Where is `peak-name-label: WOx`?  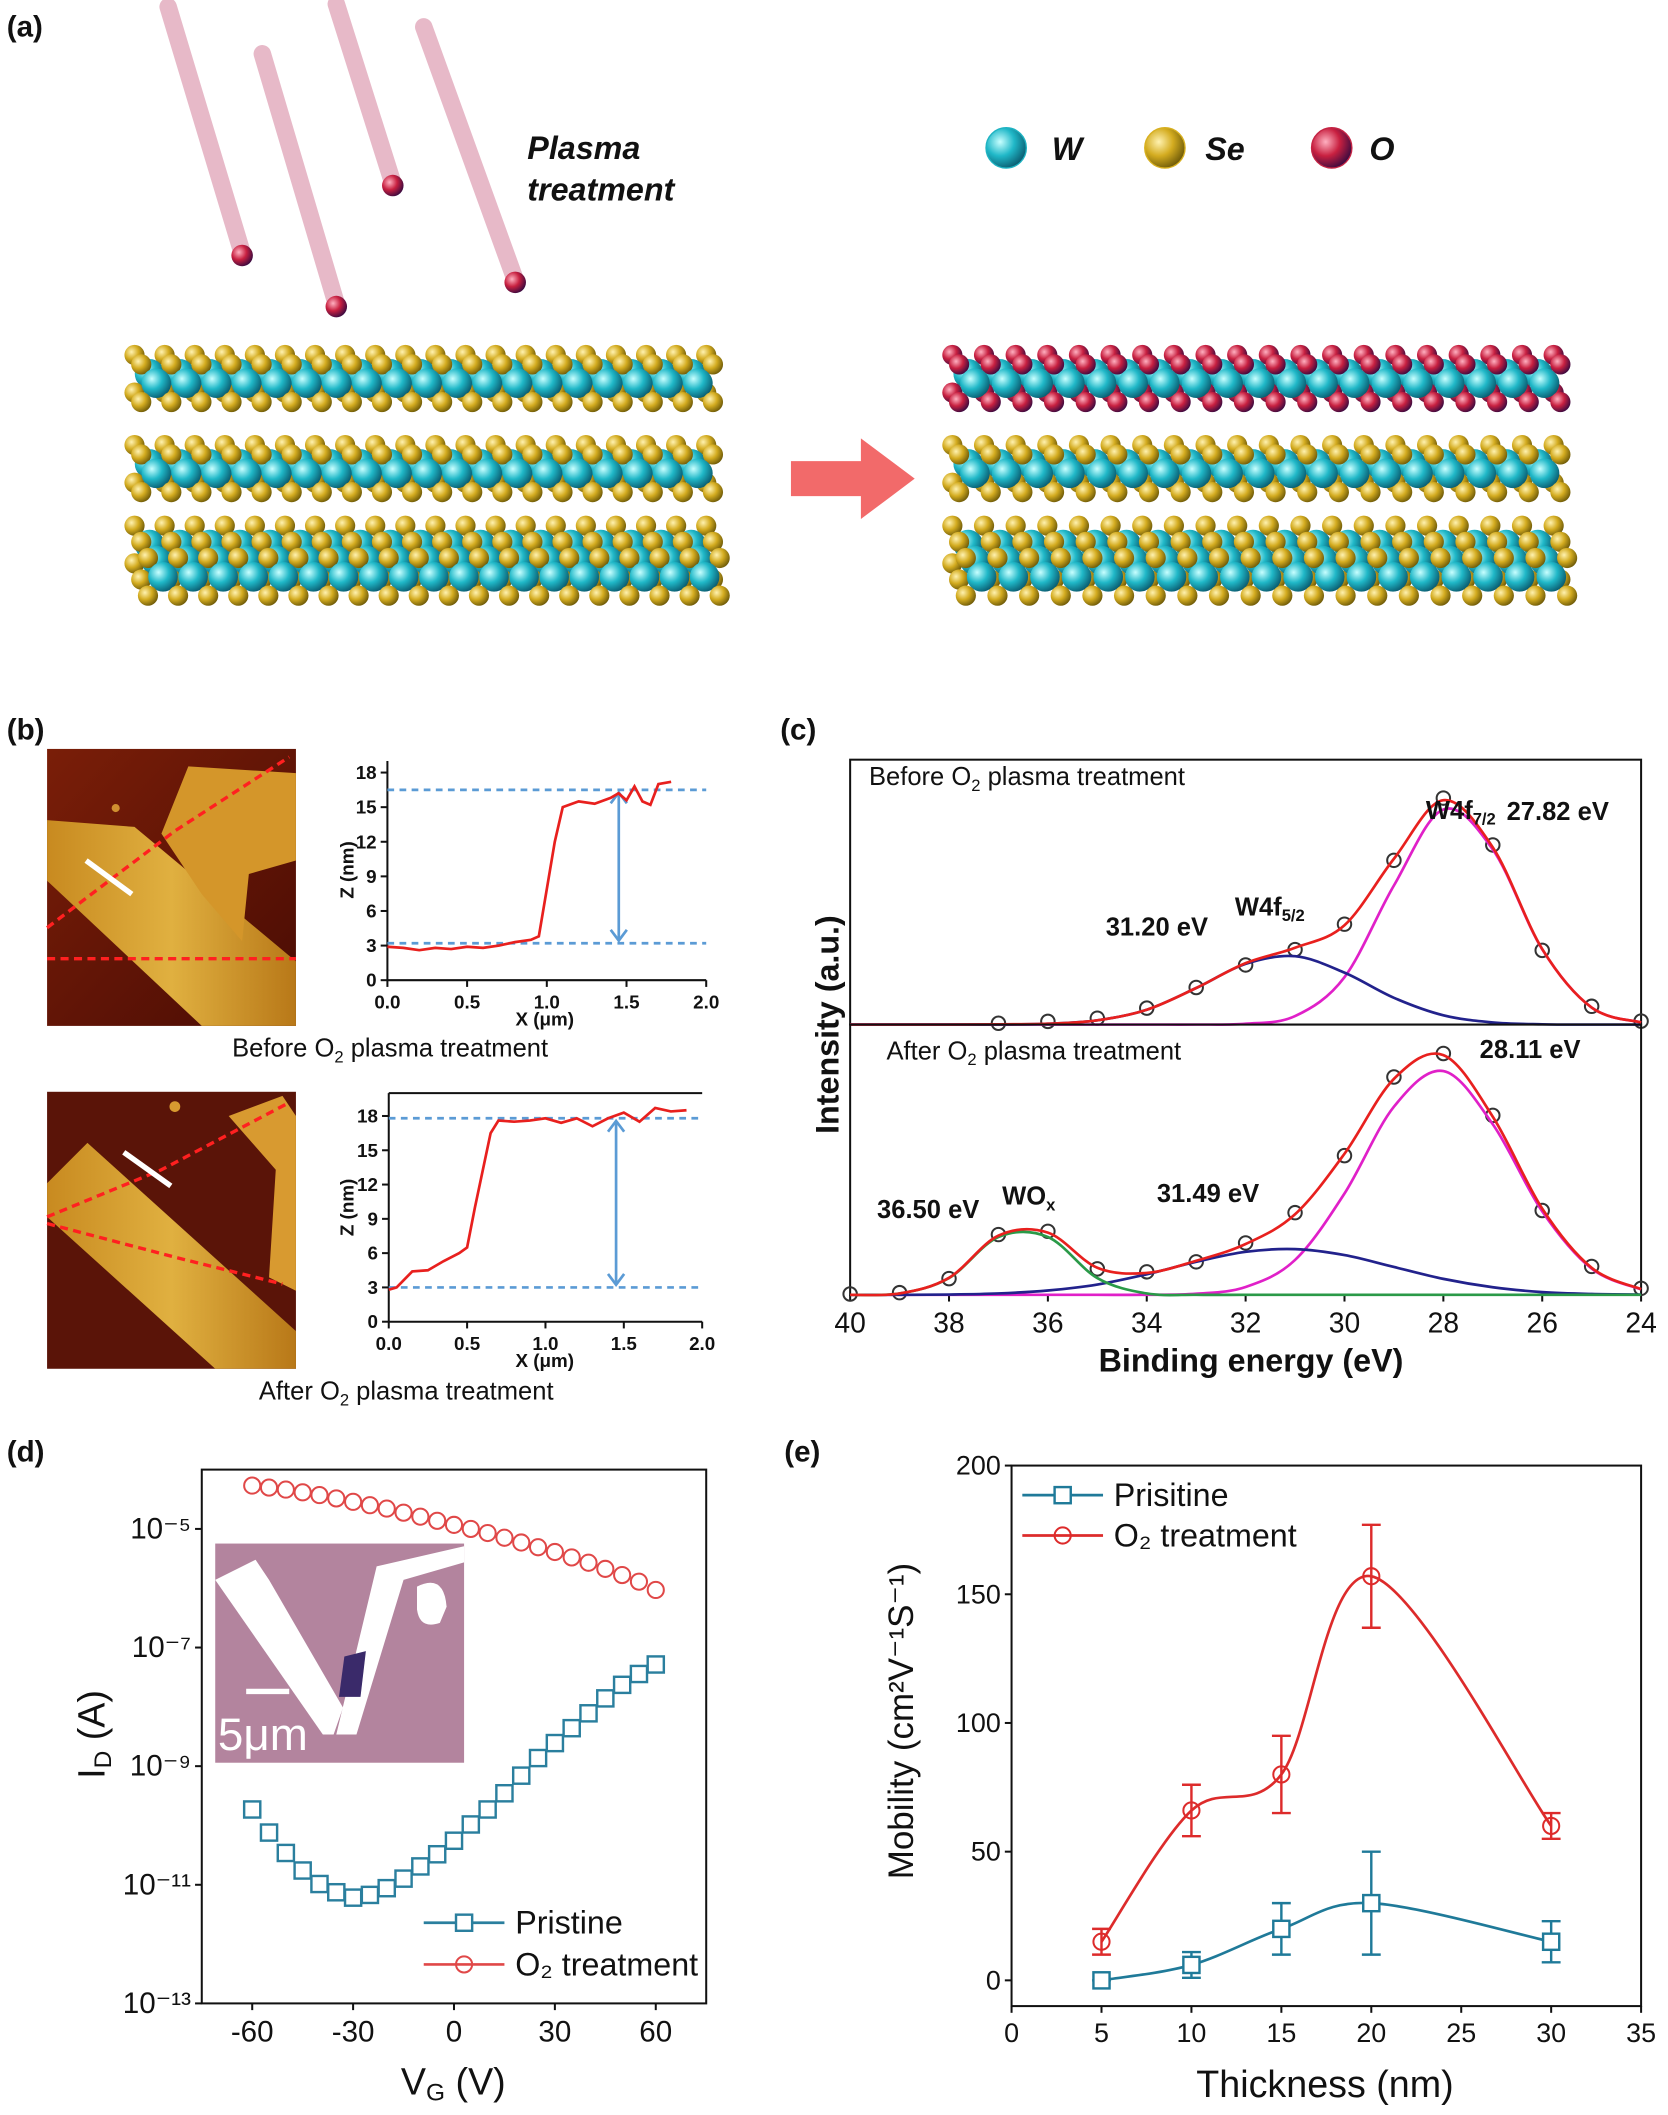 peak-name-label: WOx is located at coordinates (1029, 1198).